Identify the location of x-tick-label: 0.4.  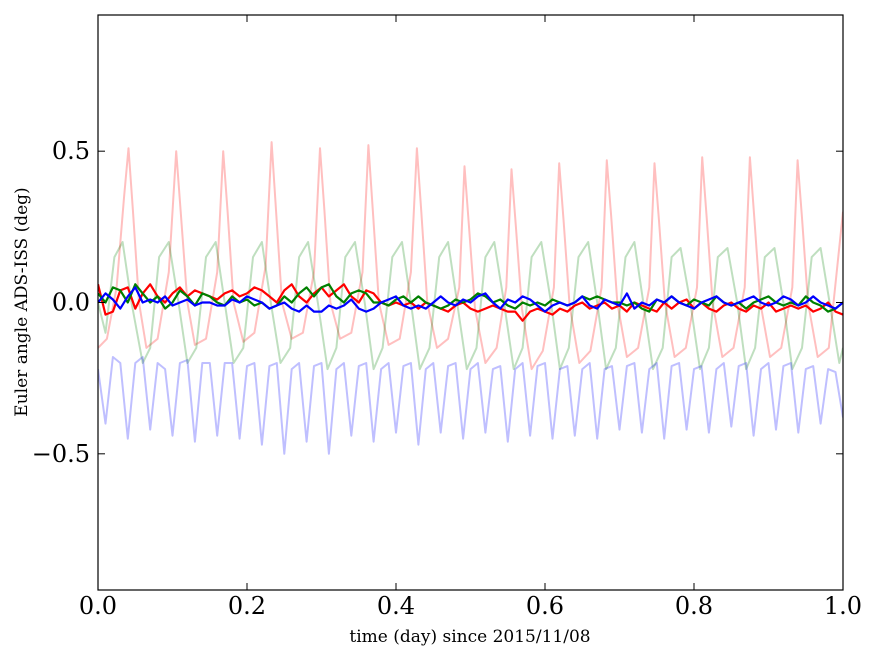
(396, 606).